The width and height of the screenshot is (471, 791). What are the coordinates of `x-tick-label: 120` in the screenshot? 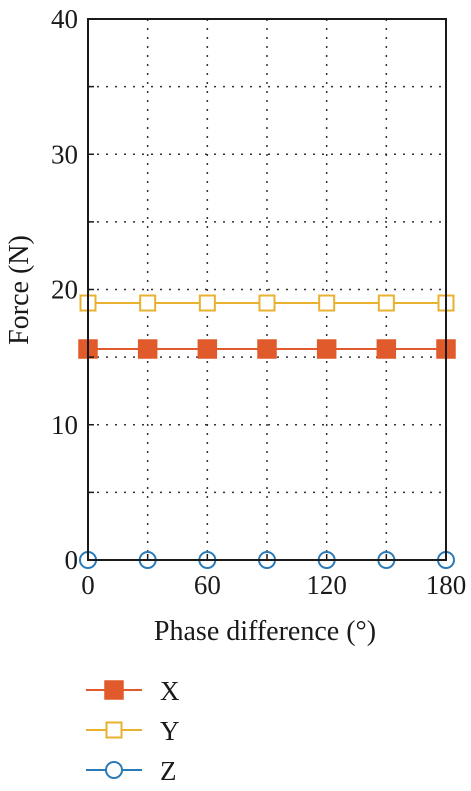 It's located at (326, 585).